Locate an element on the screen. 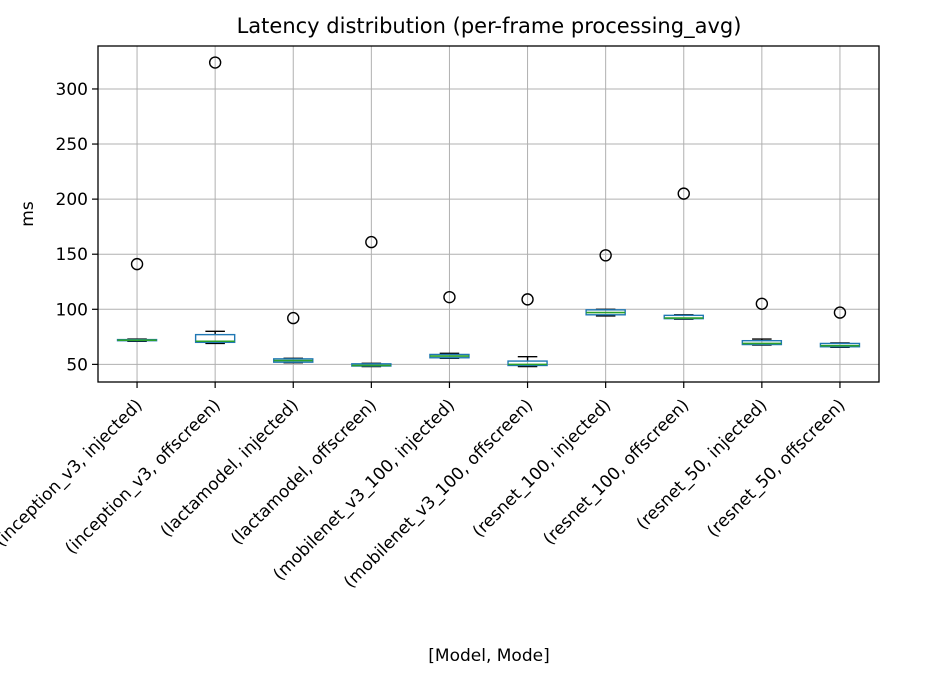 This screenshot has width=943, height=679. y-tick-label: 150 is located at coordinates (72, 255).